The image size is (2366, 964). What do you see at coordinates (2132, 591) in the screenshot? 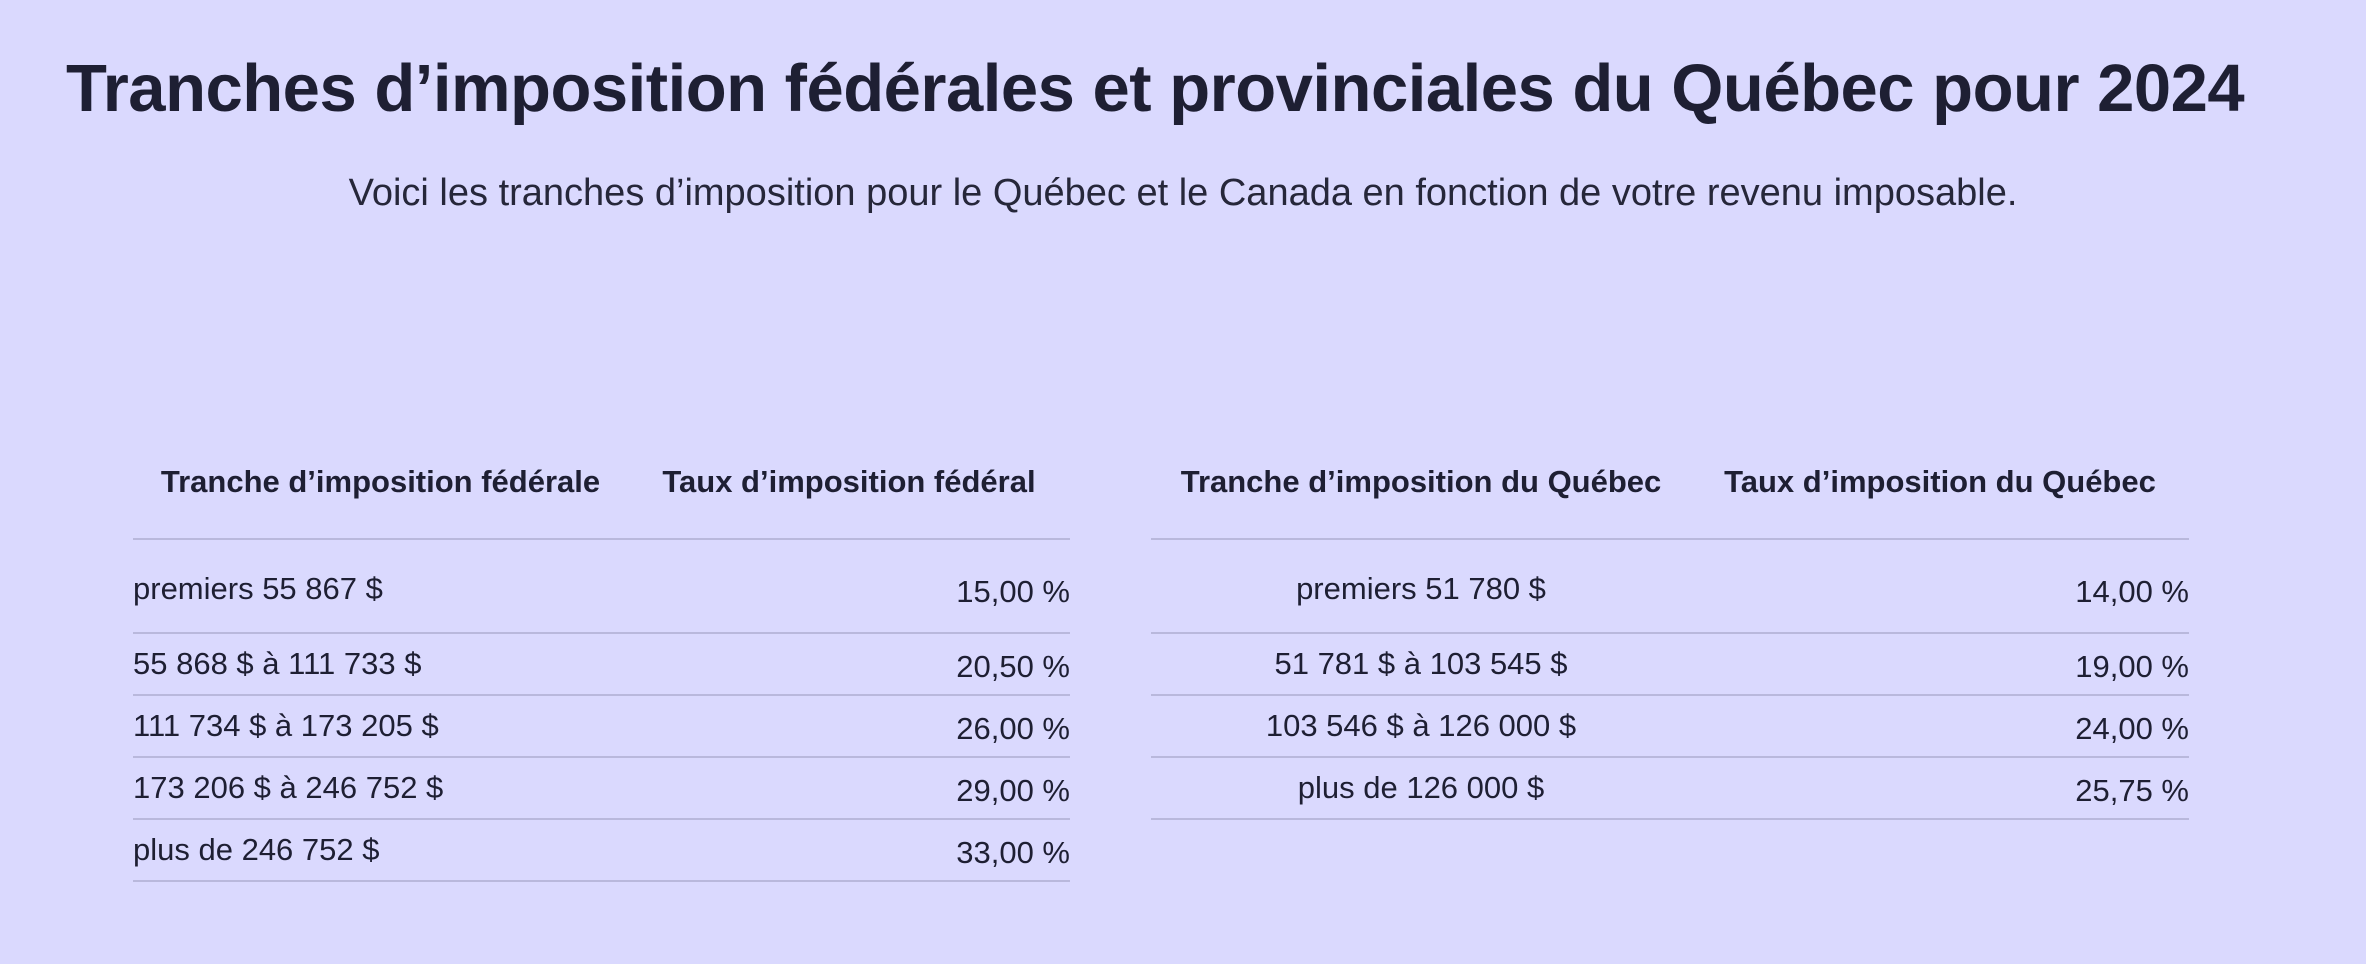
I see `quebec-rate-value: 14,00 %` at bounding box center [2132, 591].